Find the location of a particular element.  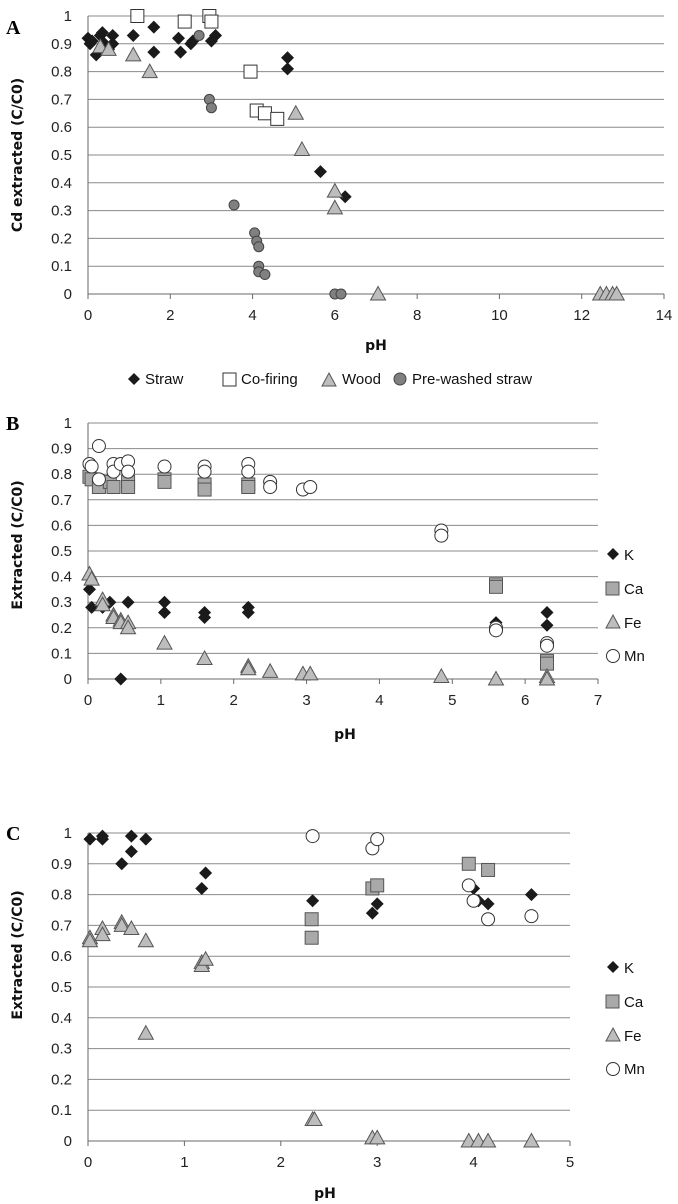

panel-b-y-axis-title: Extracted (C/C0) is located at coordinates (18, 544).